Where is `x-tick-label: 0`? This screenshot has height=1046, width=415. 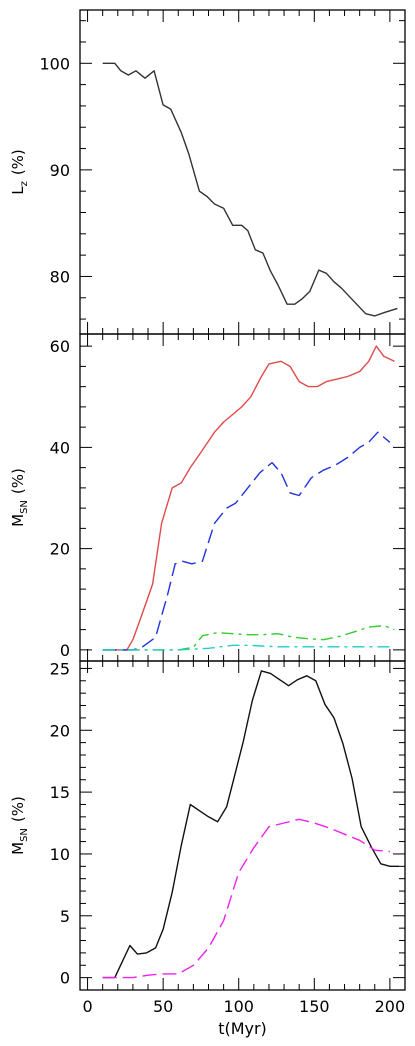
x-tick-label: 0 is located at coordinates (87, 1006).